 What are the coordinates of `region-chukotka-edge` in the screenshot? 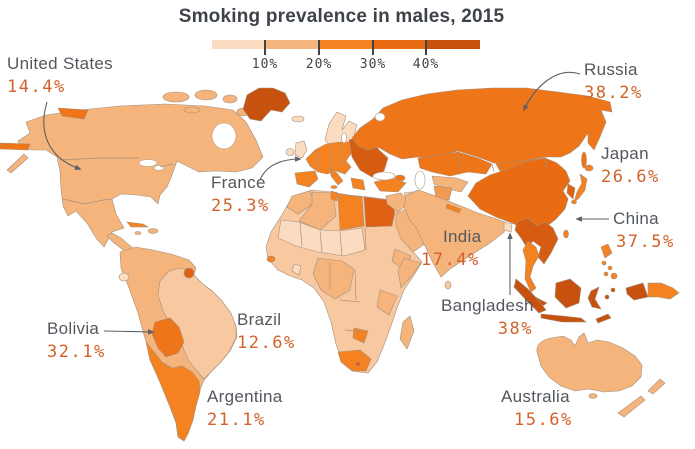 It's located at (15, 146).